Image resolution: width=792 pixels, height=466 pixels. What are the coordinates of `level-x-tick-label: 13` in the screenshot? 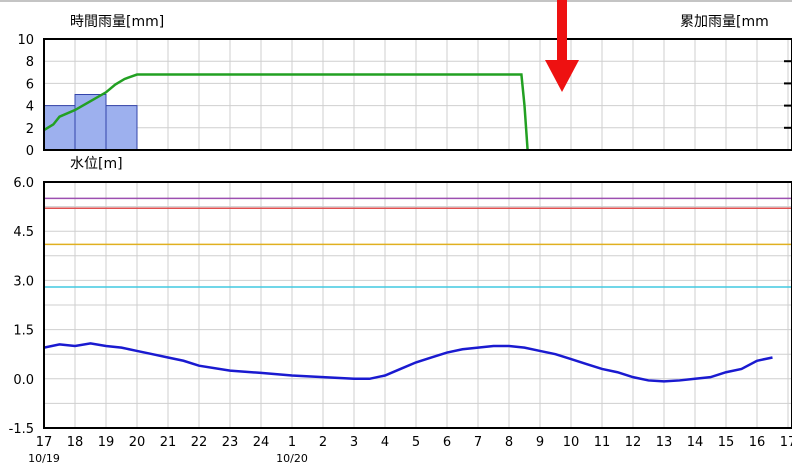 It's located at (664, 442).